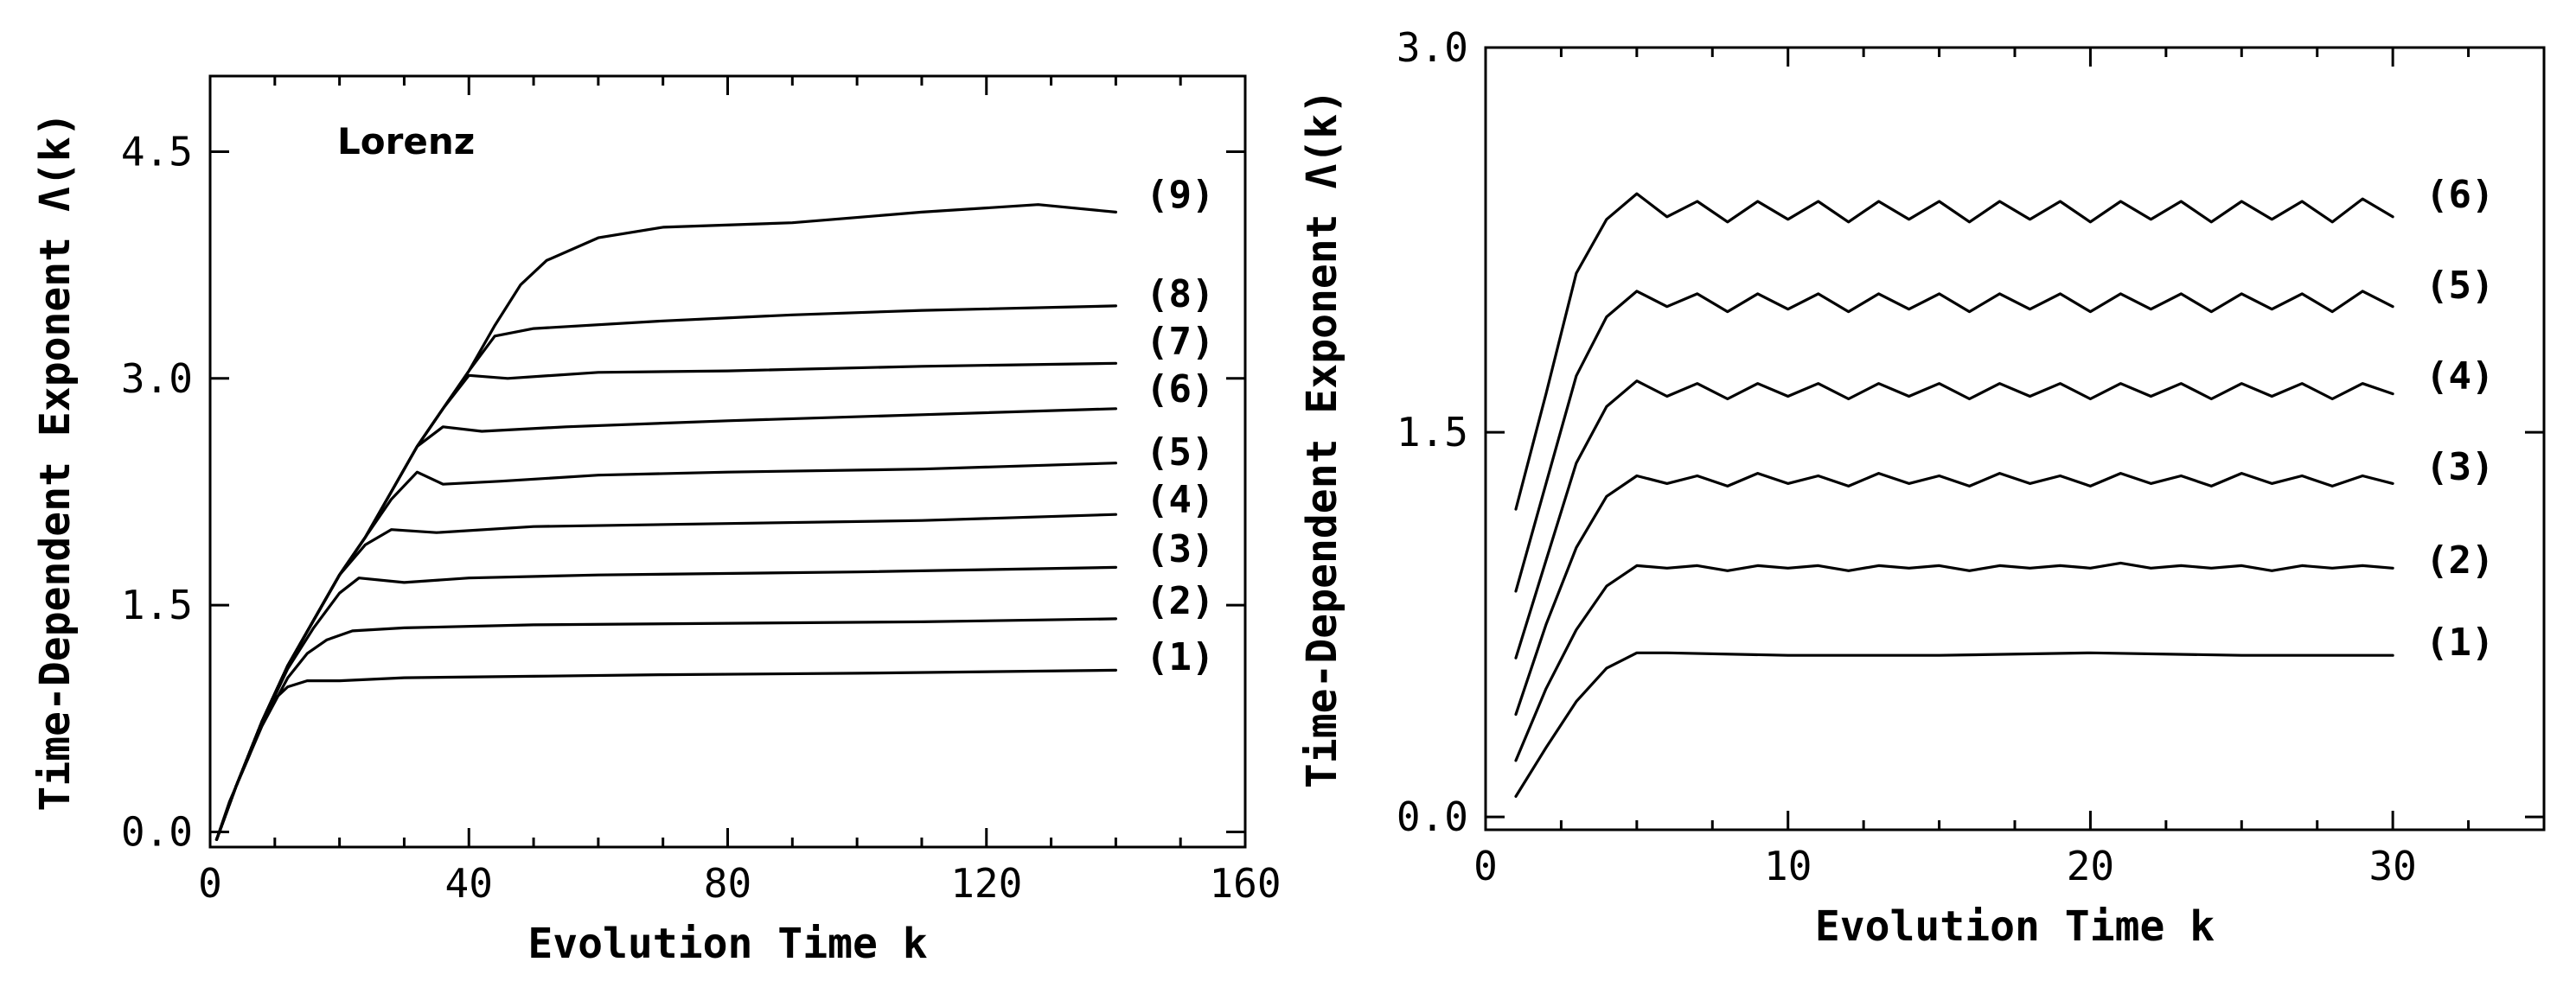 Image resolution: width=2576 pixels, height=994 pixels. I want to click on x-tick-label: 20, so click(2090, 866).